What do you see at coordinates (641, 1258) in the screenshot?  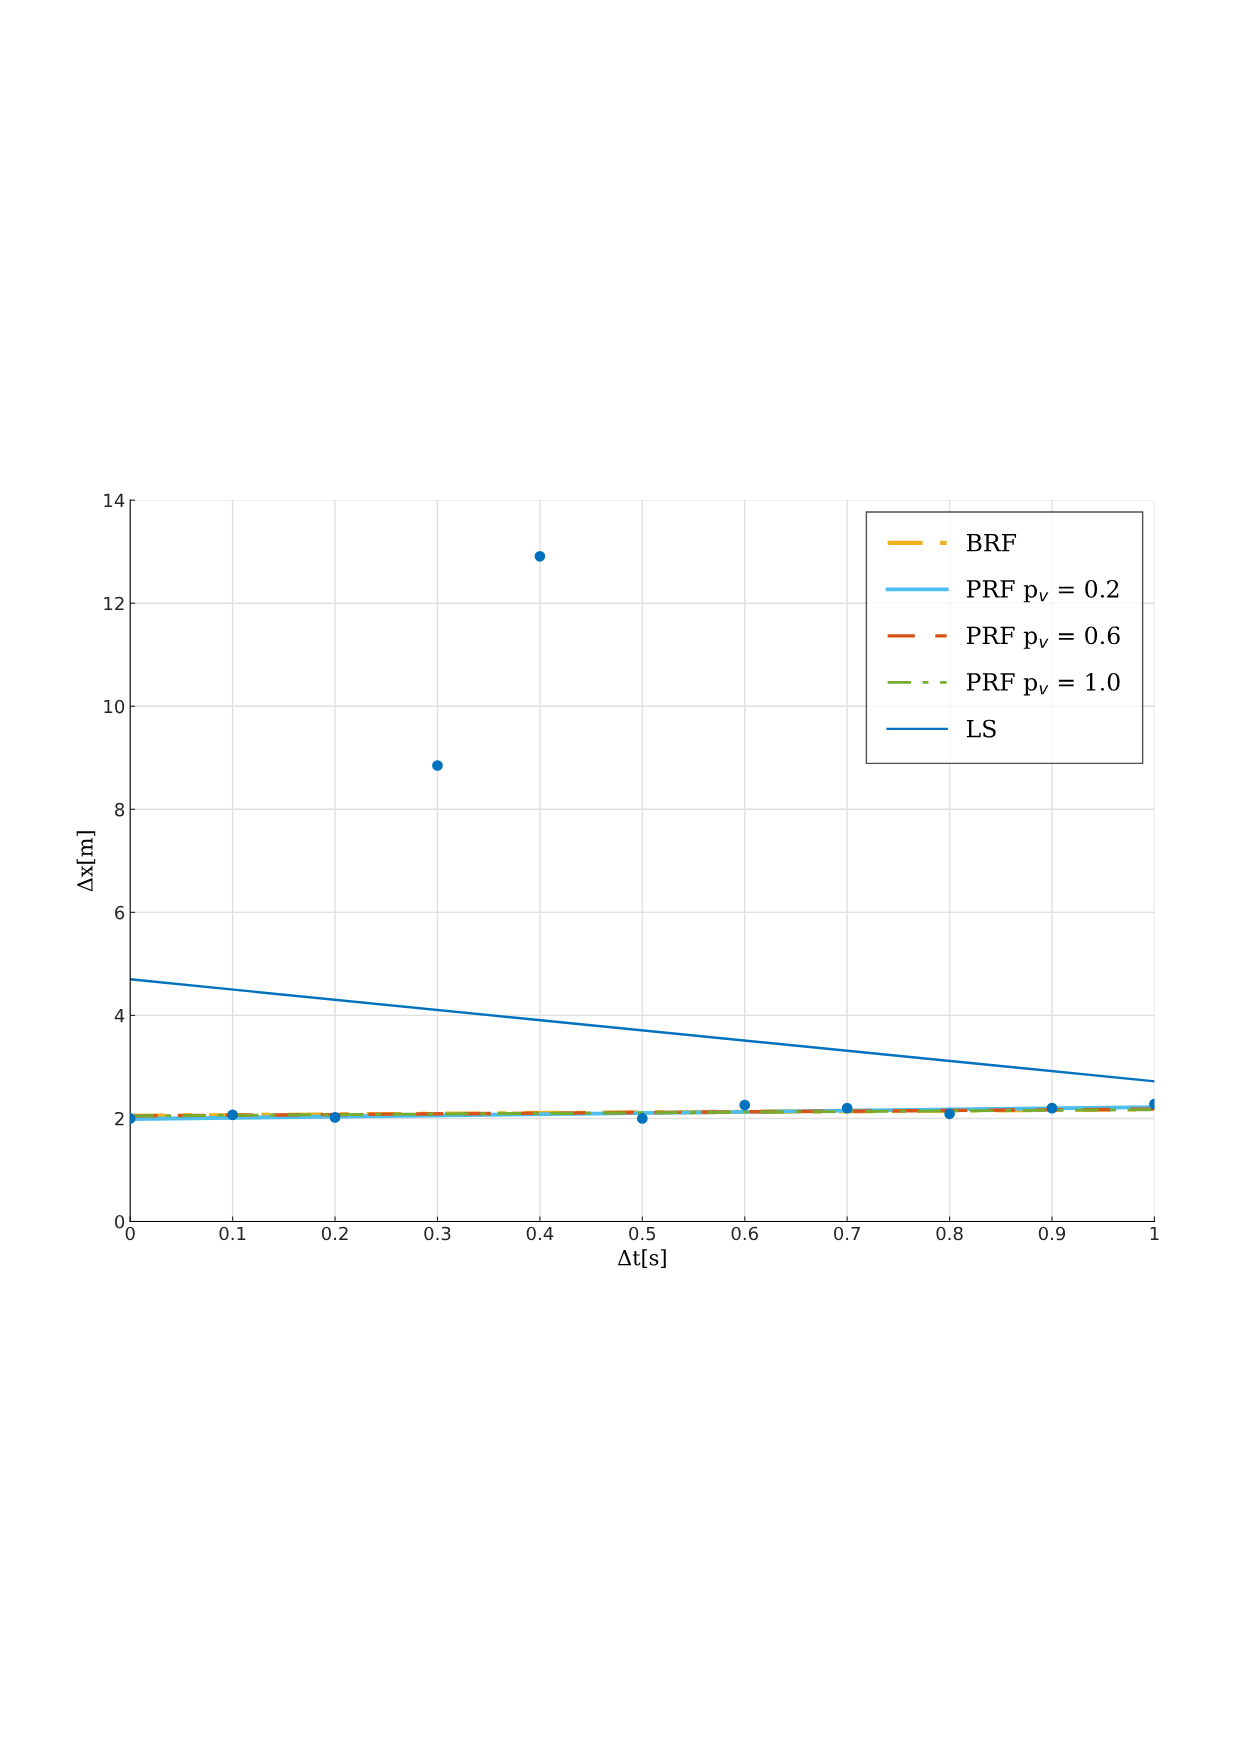 I see `x-axis-title: Δt[s]` at bounding box center [641, 1258].